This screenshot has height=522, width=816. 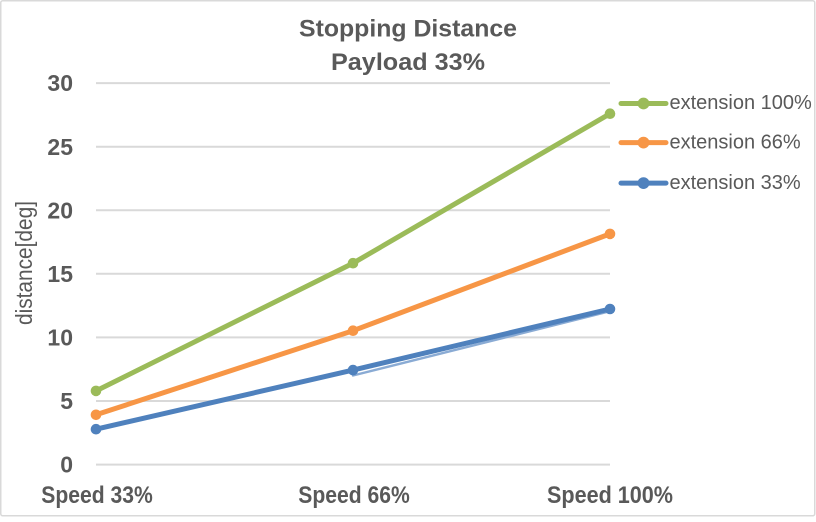 What do you see at coordinates (60, 274) in the screenshot?
I see `svg-text: 15` at bounding box center [60, 274].